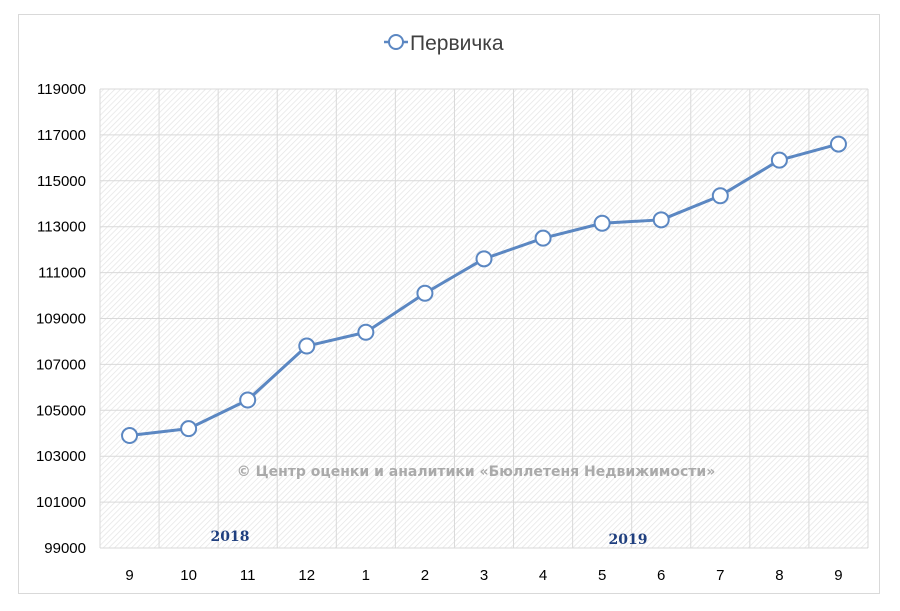 The image size is (900, 611). I want to click on y-tick-label: 99000, so click(65, 548).